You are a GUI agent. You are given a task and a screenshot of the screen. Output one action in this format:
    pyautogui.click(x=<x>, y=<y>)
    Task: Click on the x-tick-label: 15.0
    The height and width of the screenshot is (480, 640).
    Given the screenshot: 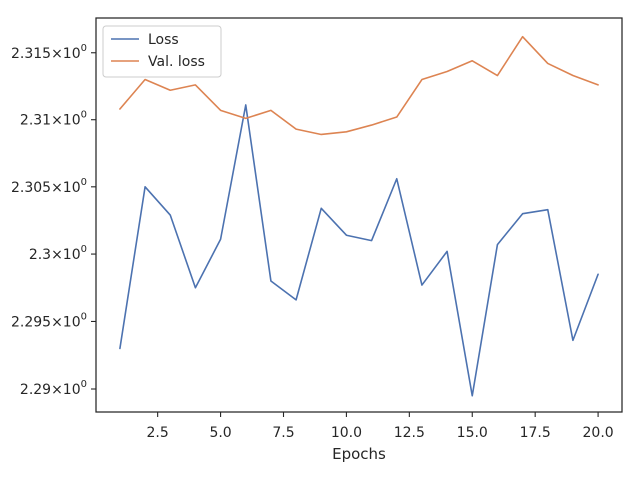 What is the action you would take?
    pyautogui.click(x=472, y=433)
    